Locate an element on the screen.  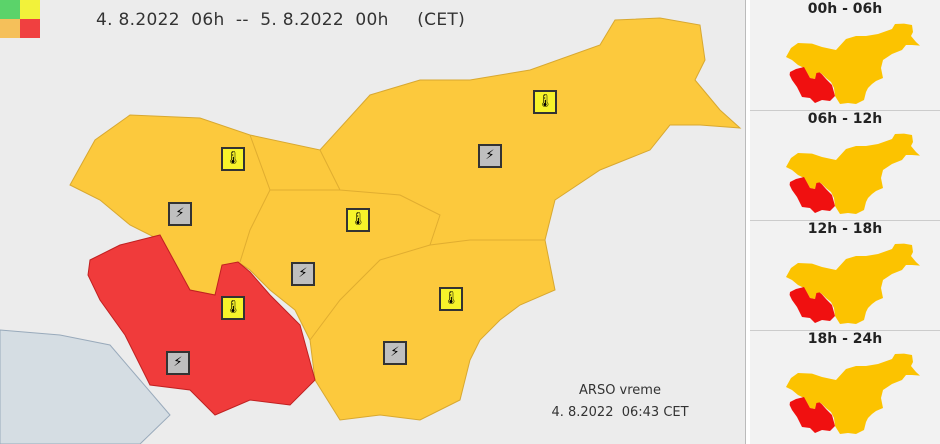
issued-time: 4. 8.2022 06:43 CET is located at coordinates (620, 412).